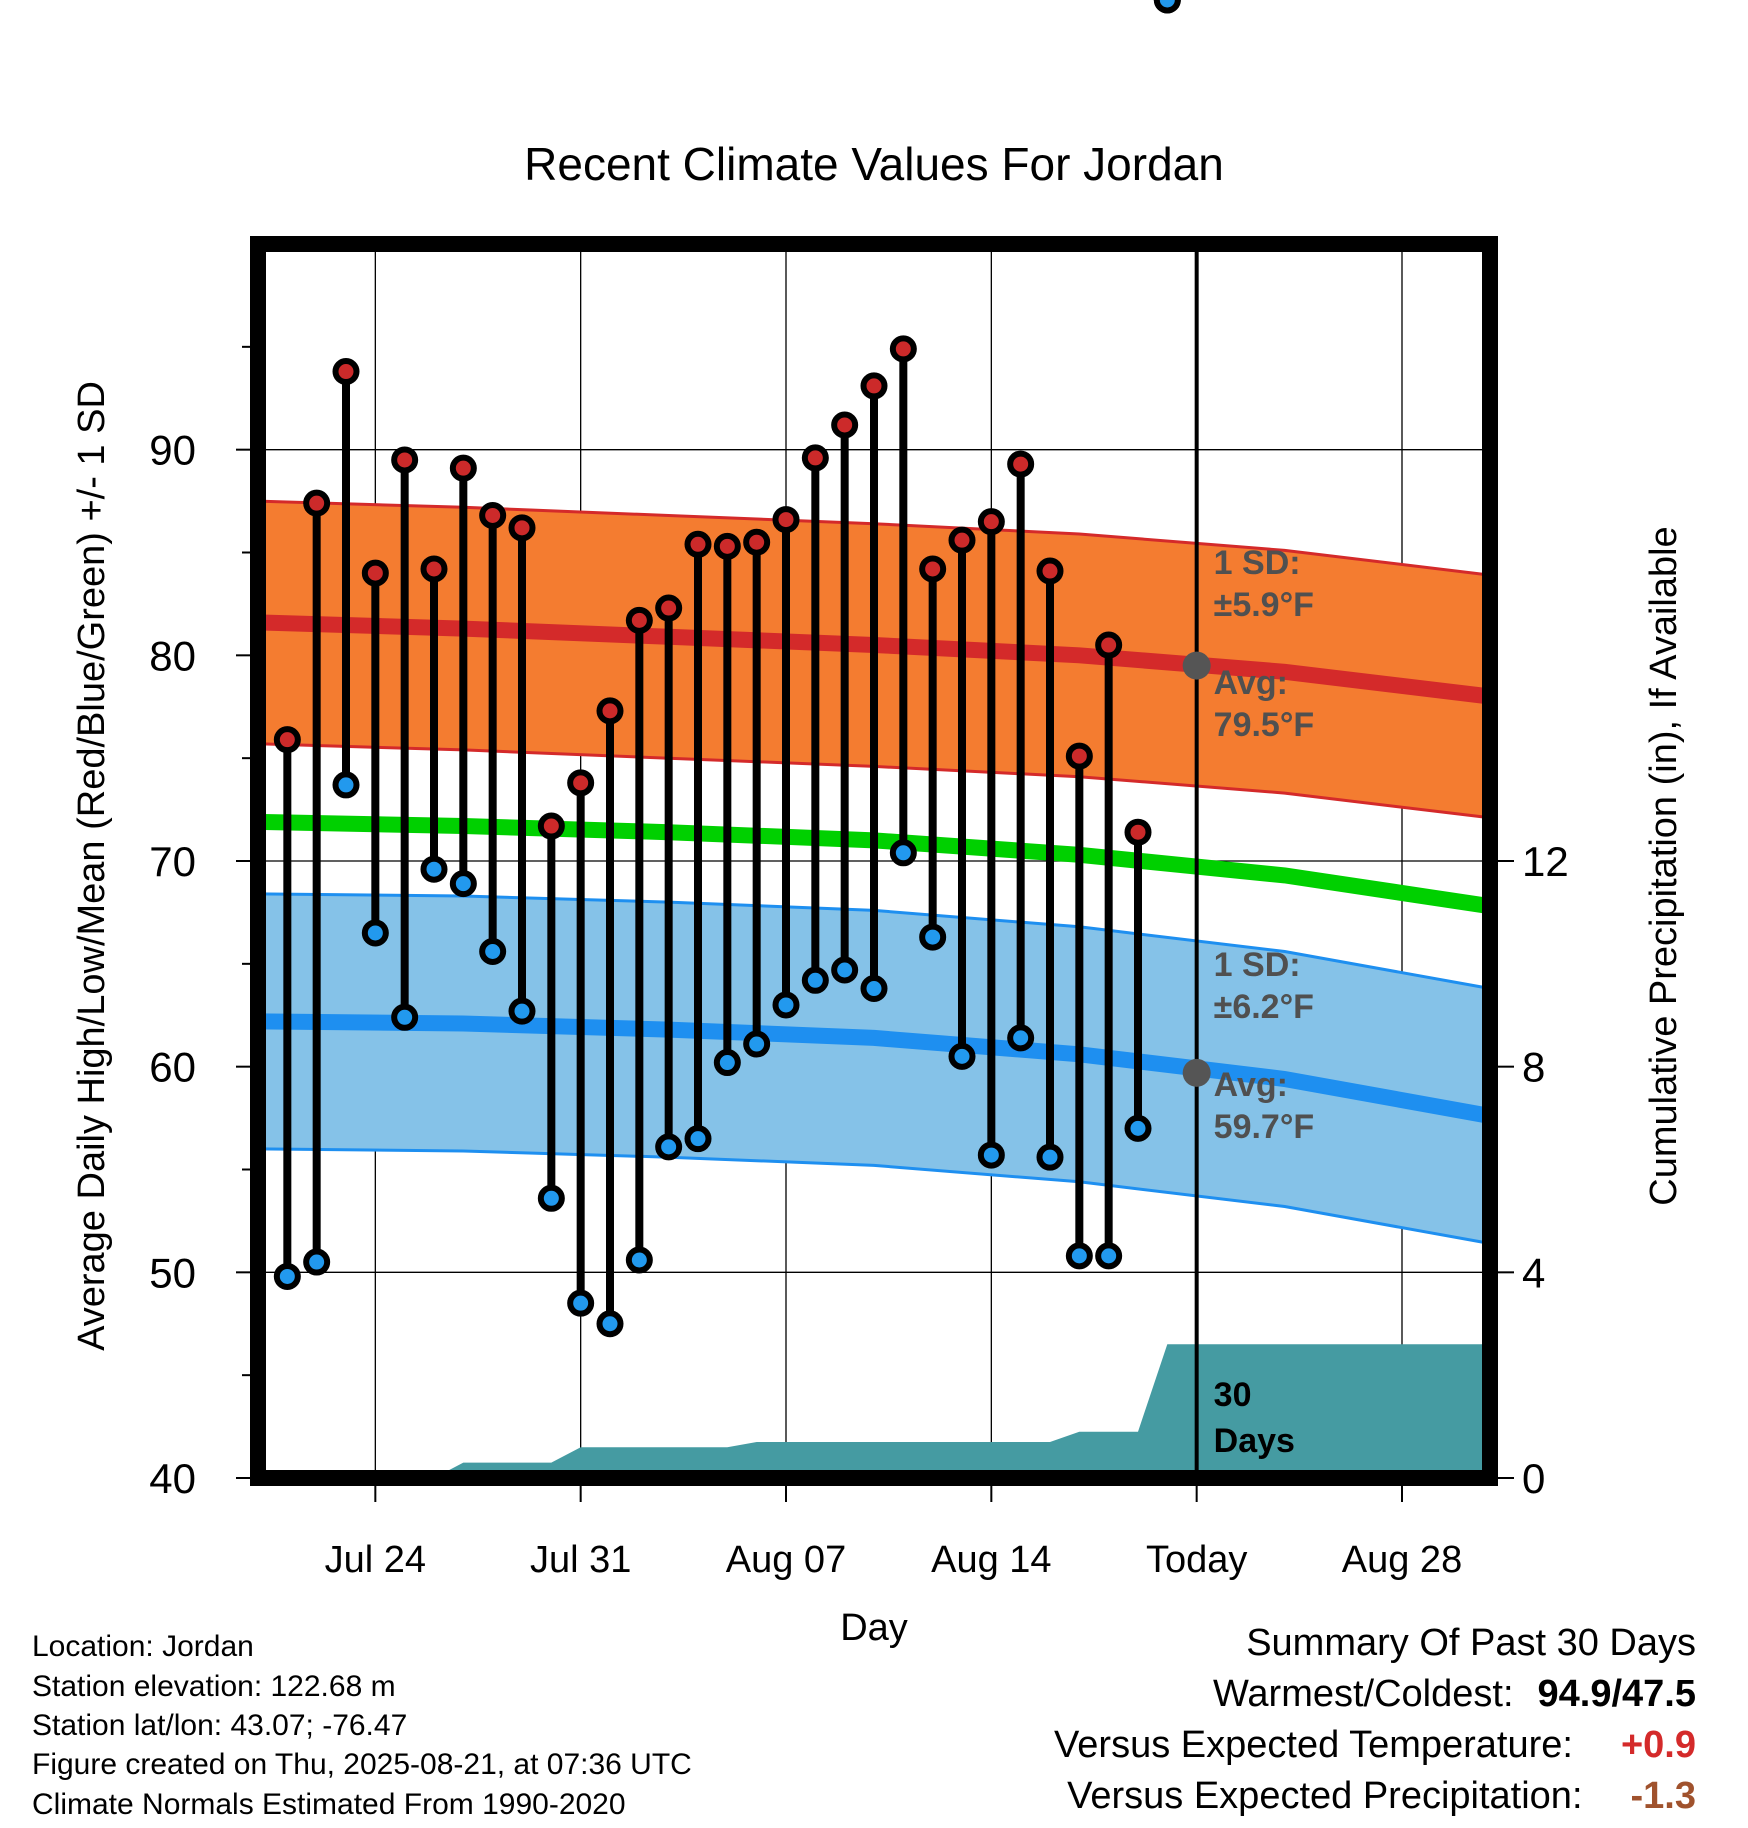 The width and height of the screenshot is (1748, 1828). What do you see at coordinates (786, 1560) in the screenshot?
I see `x-tick-label: Aug 07` at bounding box center [786, 1560].